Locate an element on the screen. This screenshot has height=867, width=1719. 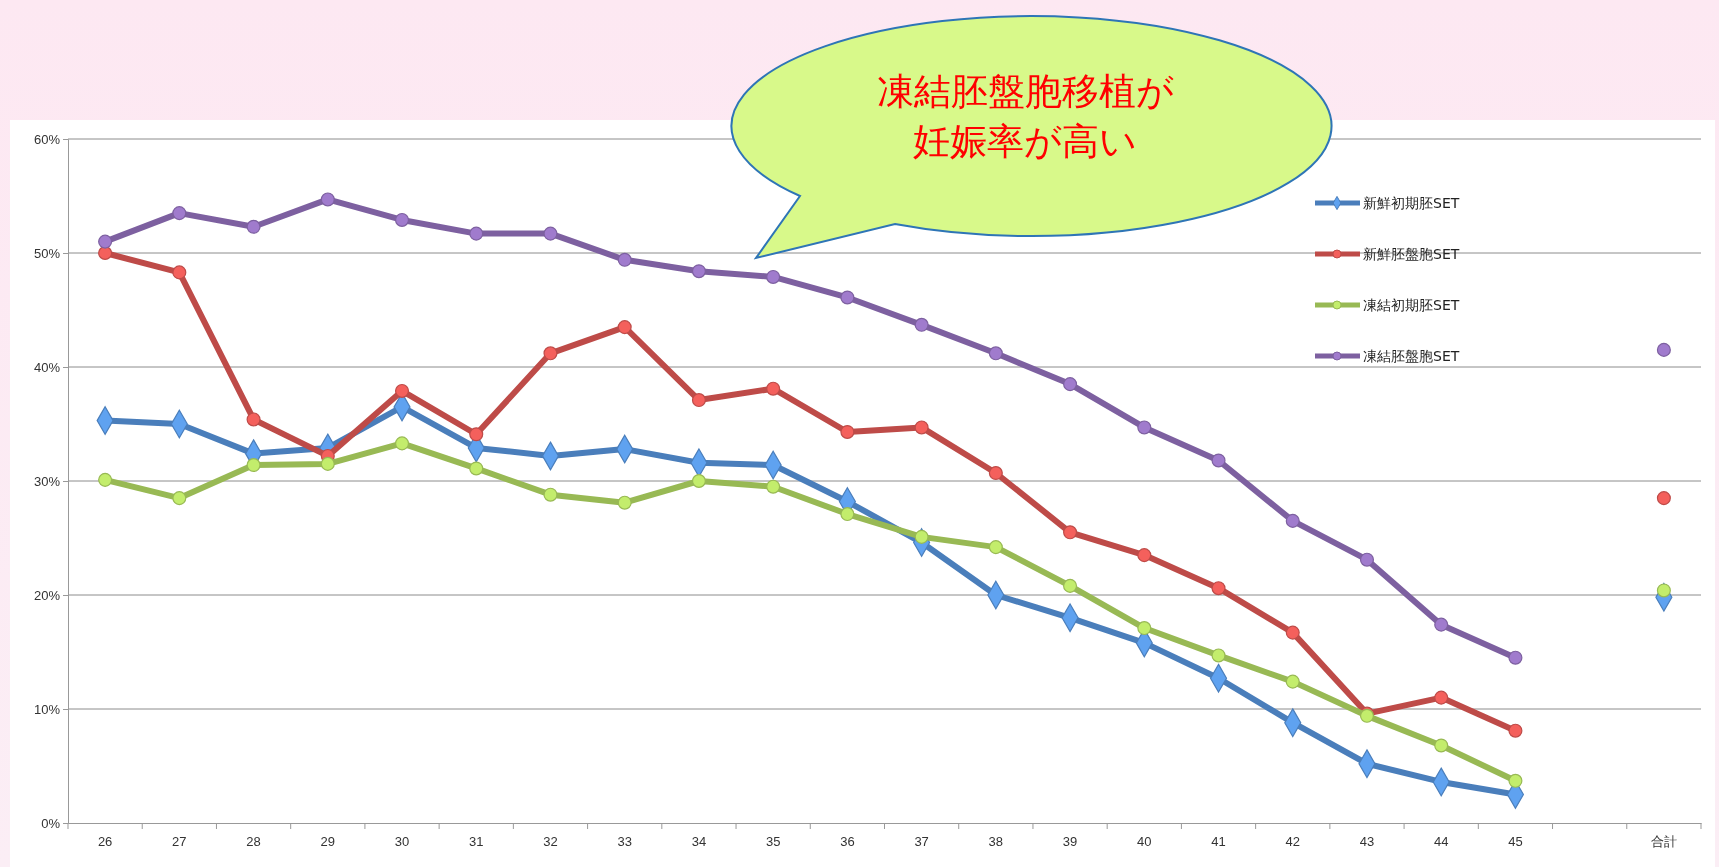
y-tick-label: 60% is located at coordinates (47, 139).